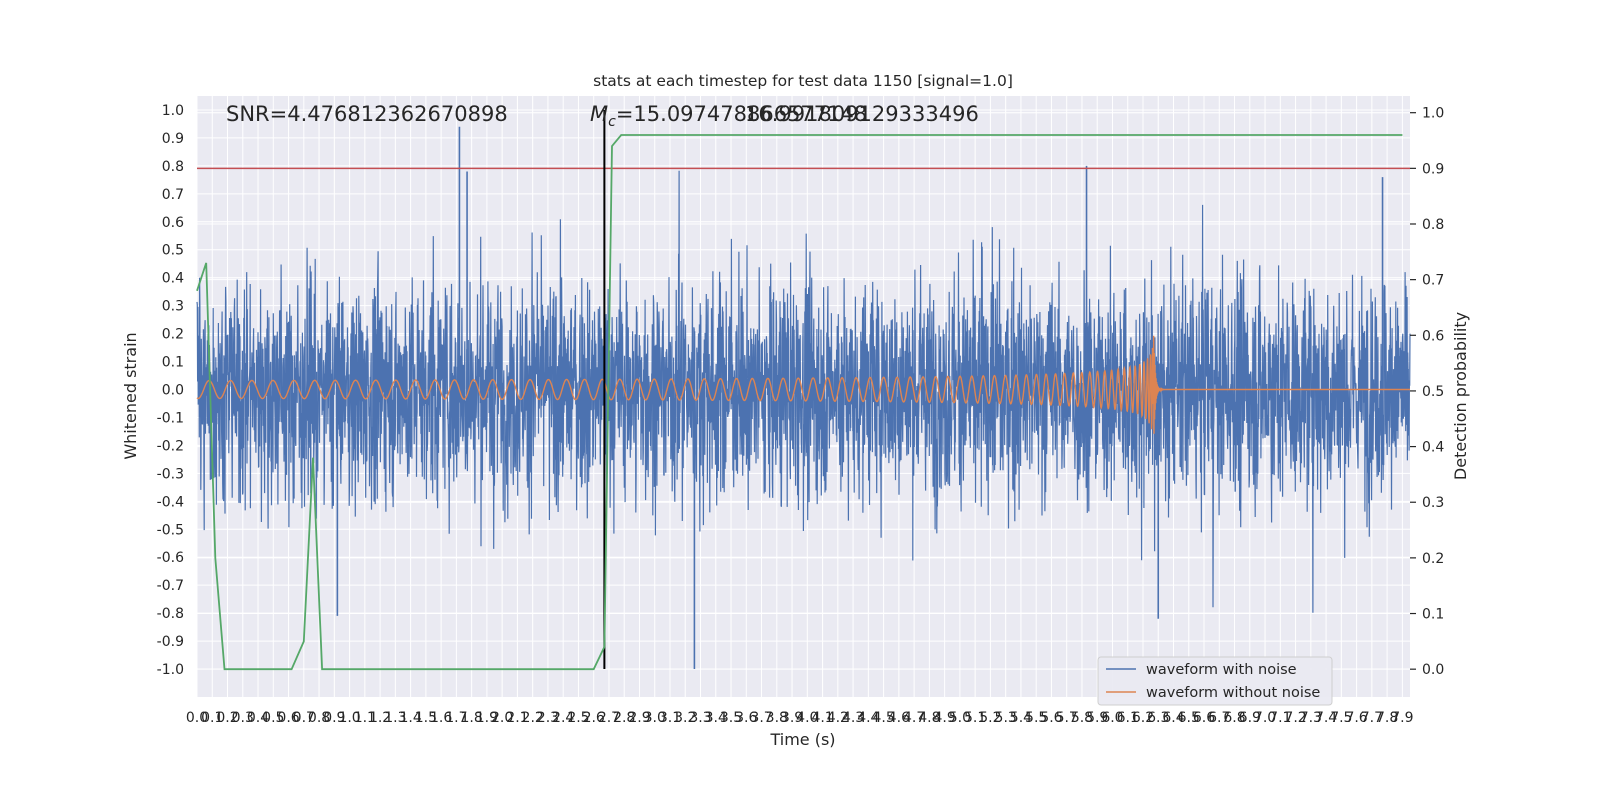 Image resolution: width=1600 pixels, height=800 pixels. I want to click on x-tick-label: 4.4, so click(868, 718).